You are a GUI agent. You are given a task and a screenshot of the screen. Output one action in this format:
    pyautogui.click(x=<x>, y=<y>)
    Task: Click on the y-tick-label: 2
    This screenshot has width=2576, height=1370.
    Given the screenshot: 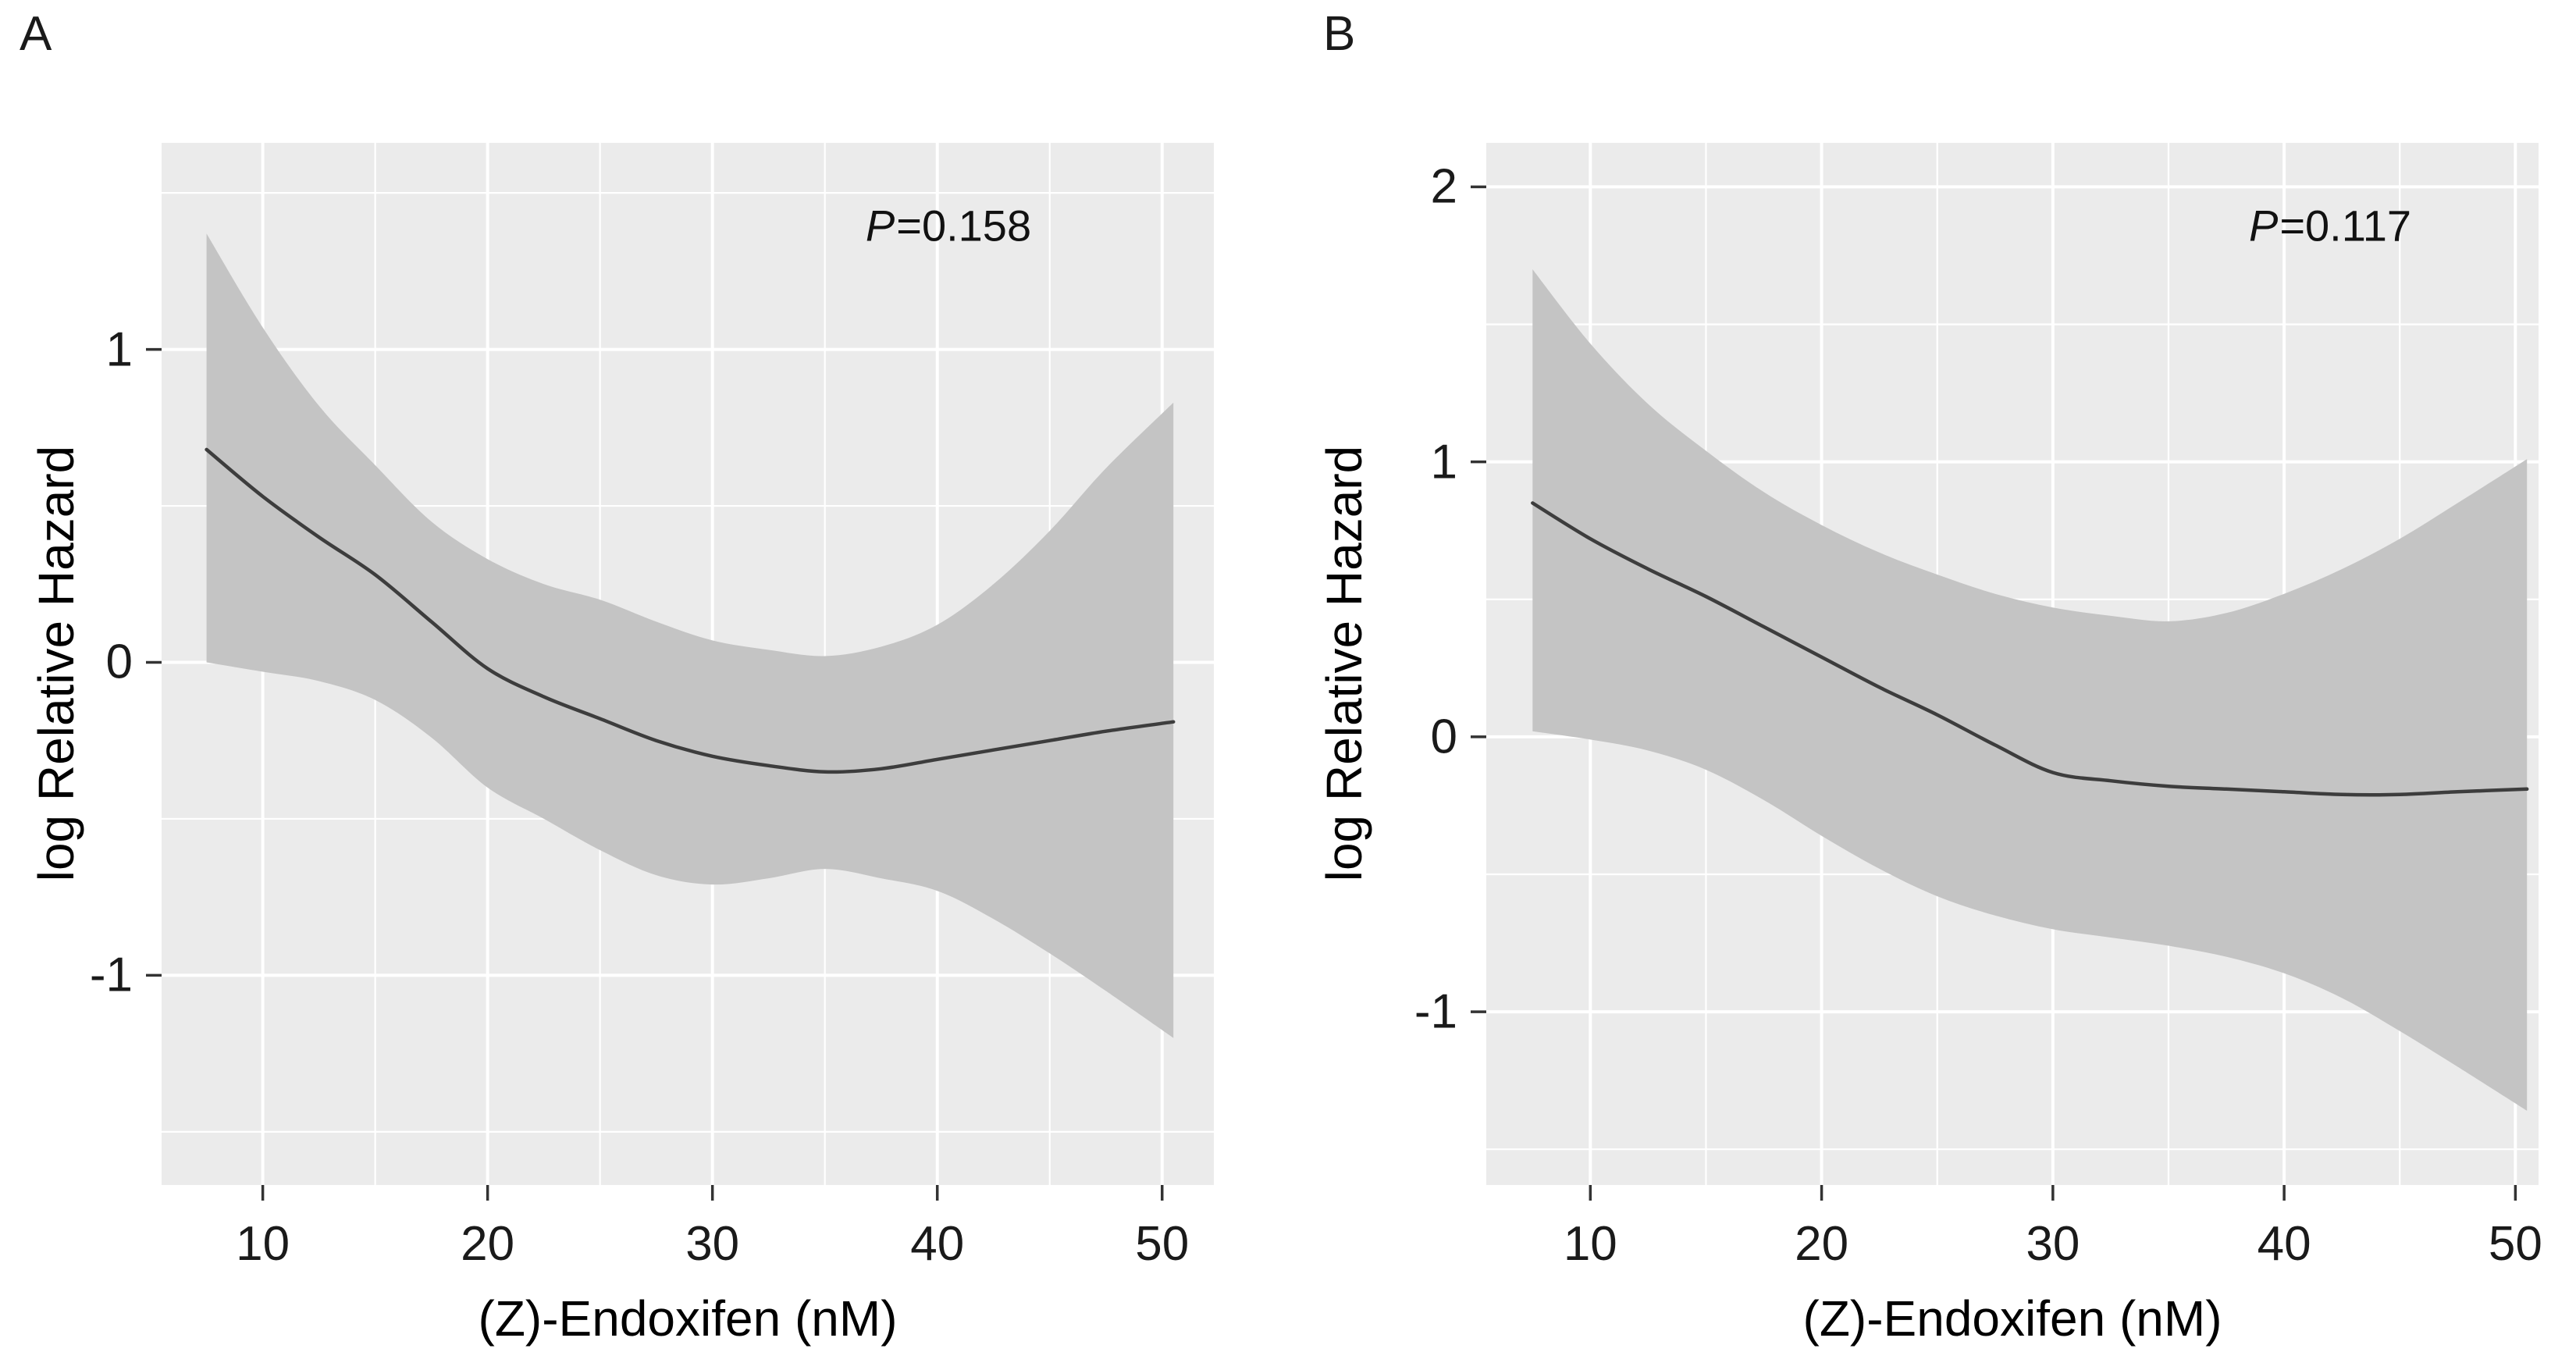 What is the action you would take?
    pyautogui.click(x=1443, y=186)
    